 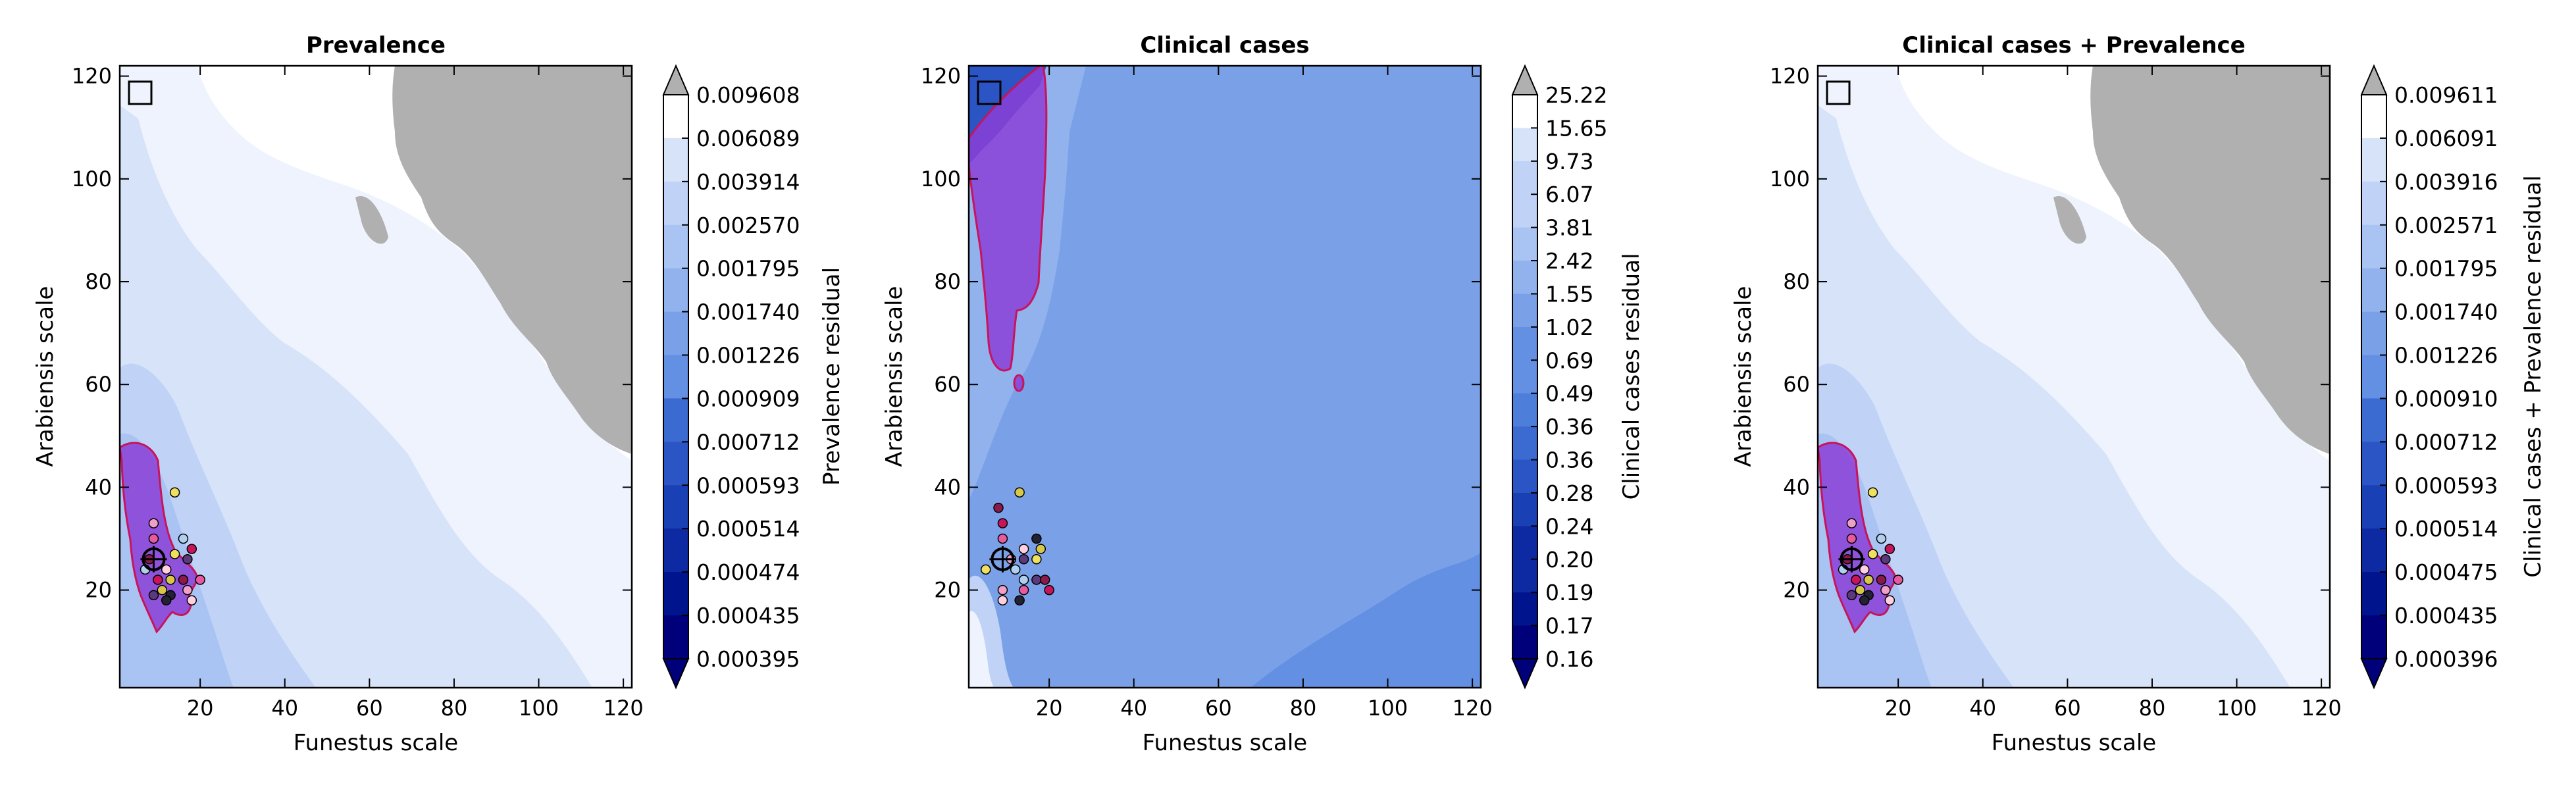 I want to click on y-tick-label: 100, so click(x=1790, y=179).